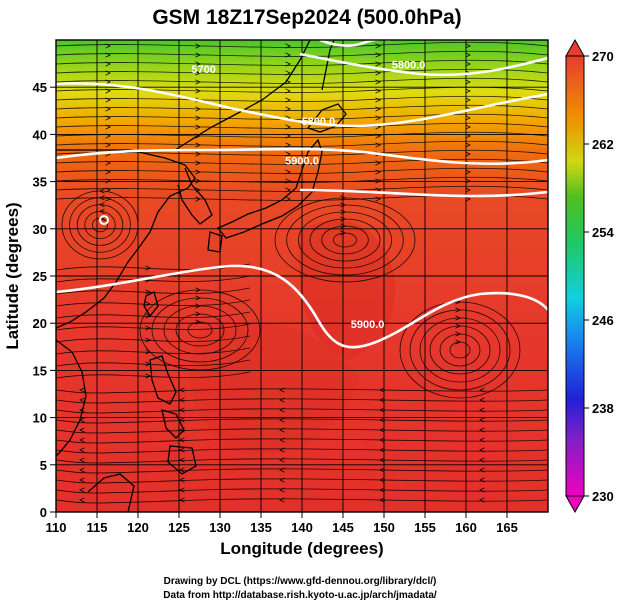  What do you see at coordinates (603, 232) in the screenshot?
I see `colorbar-tick-label: 254` at bounding box center [603, 232].